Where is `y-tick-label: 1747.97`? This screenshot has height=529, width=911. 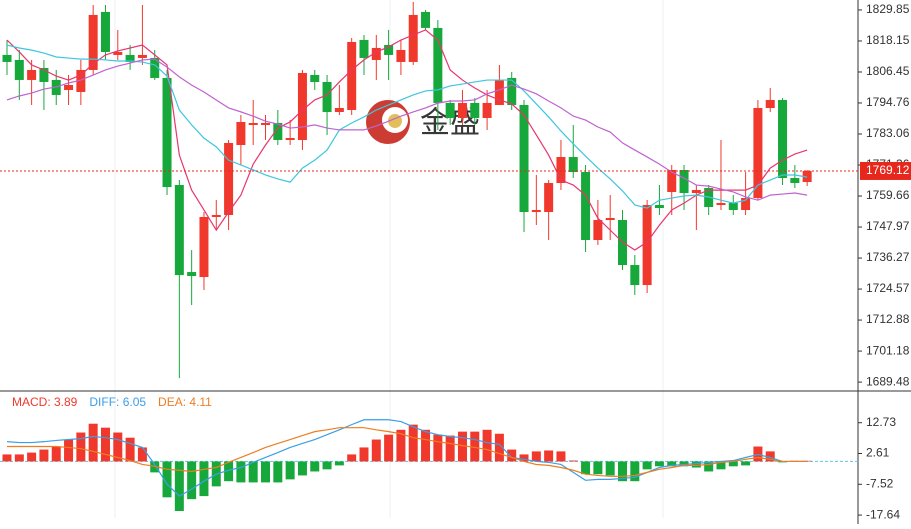
y-tick-label: 1747.97 is located at coordinates (888, 226).